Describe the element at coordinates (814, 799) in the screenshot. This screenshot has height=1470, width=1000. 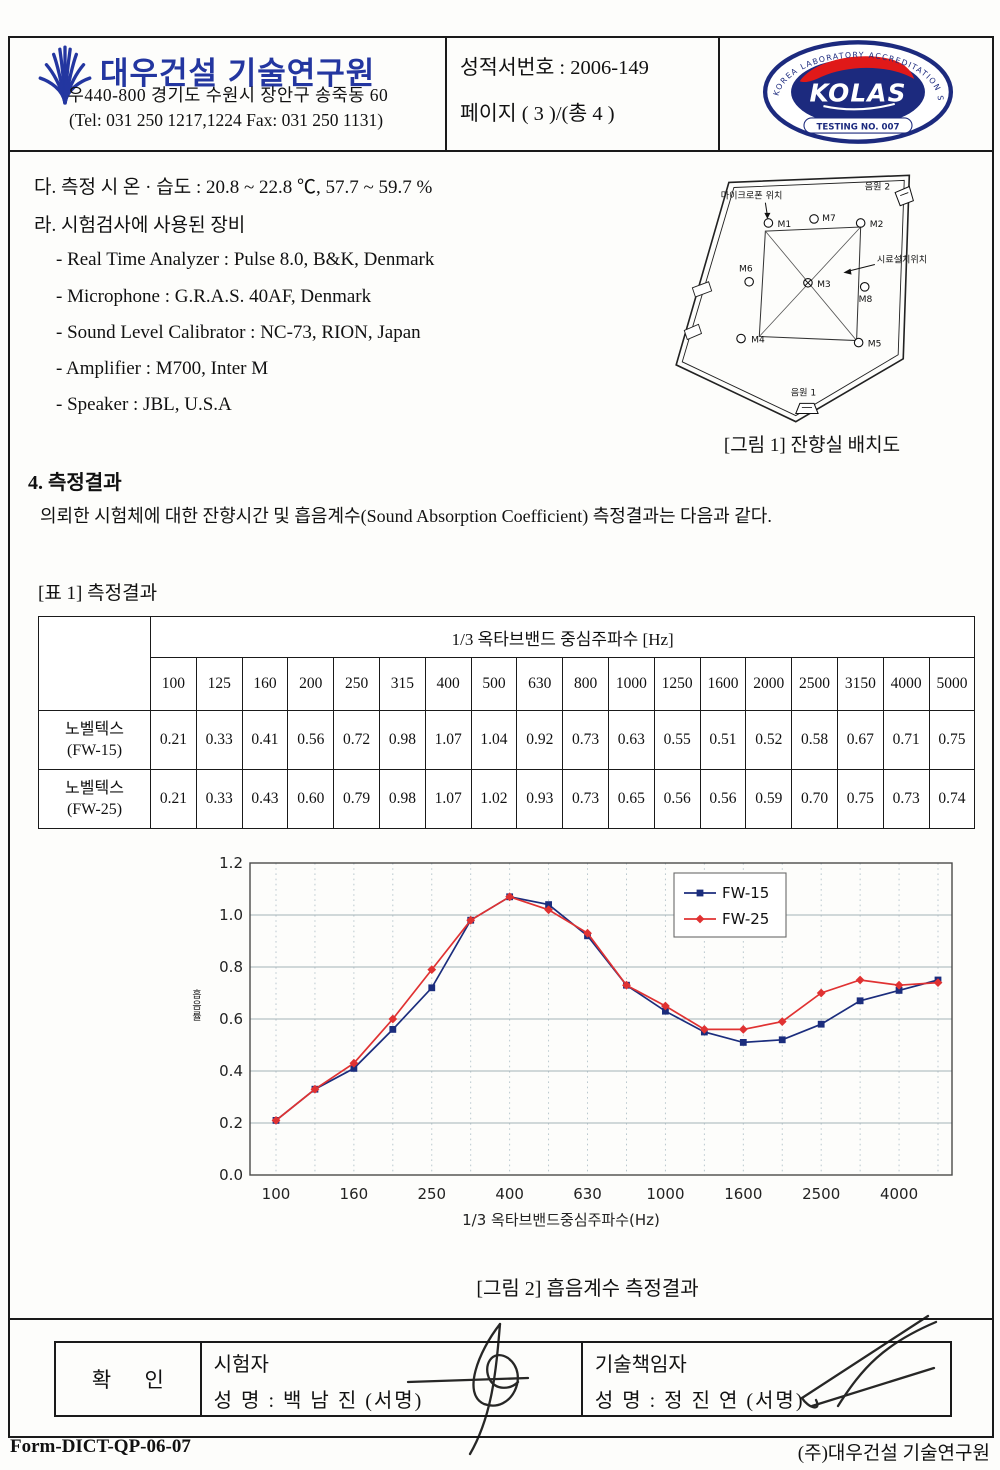
I see `value-cell: 0.70` at that location.